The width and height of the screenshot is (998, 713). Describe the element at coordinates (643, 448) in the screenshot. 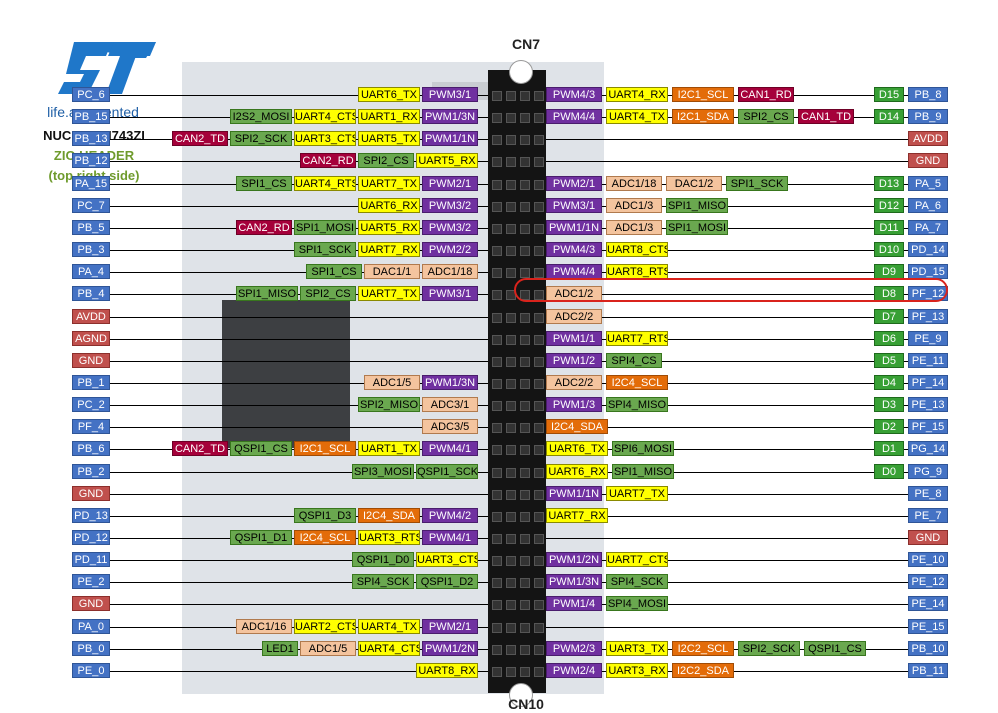

I see `function-label: SPI6_MOSI` at that location.